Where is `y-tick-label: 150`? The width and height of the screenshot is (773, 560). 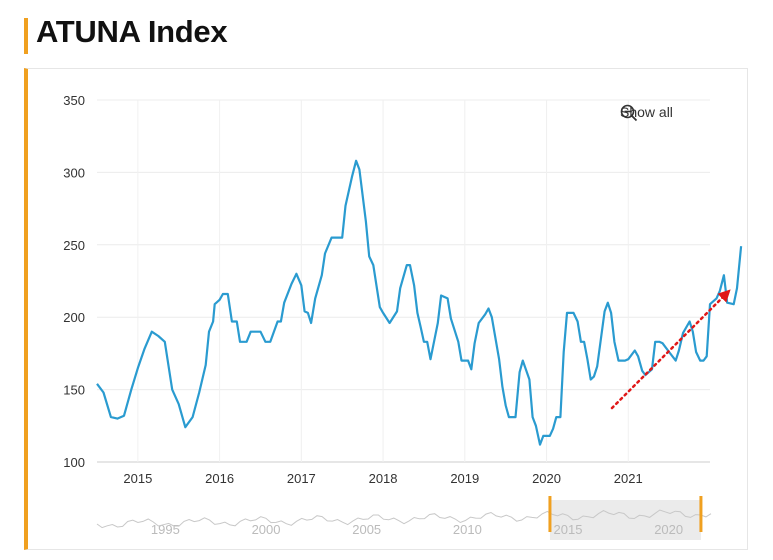
y-tick-label: 150 is located at coordinates (74, 390).